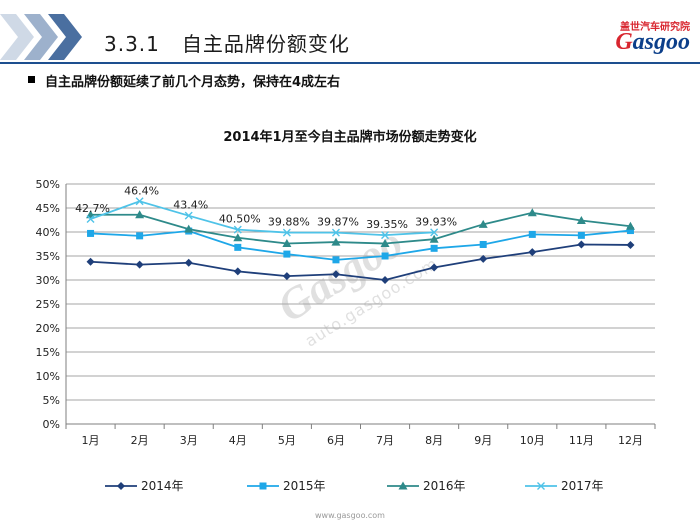 Image resolution: width=700 pixels, height=525 pixels. Describe the element at coordinates (350, 515) in the screenshot. I see `footer-url: www.gasgoo.com` at that location.